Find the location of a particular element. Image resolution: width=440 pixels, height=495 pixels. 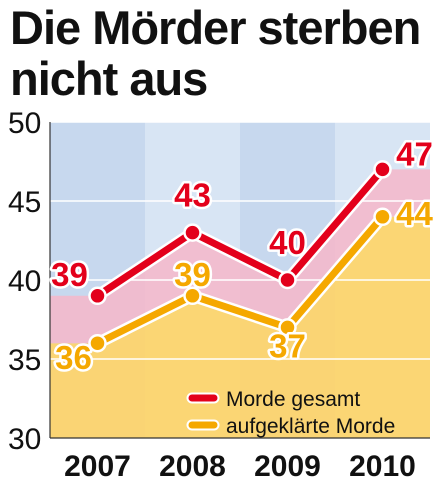

x-tick-label: 2009 is located at coordinates (287, 466).